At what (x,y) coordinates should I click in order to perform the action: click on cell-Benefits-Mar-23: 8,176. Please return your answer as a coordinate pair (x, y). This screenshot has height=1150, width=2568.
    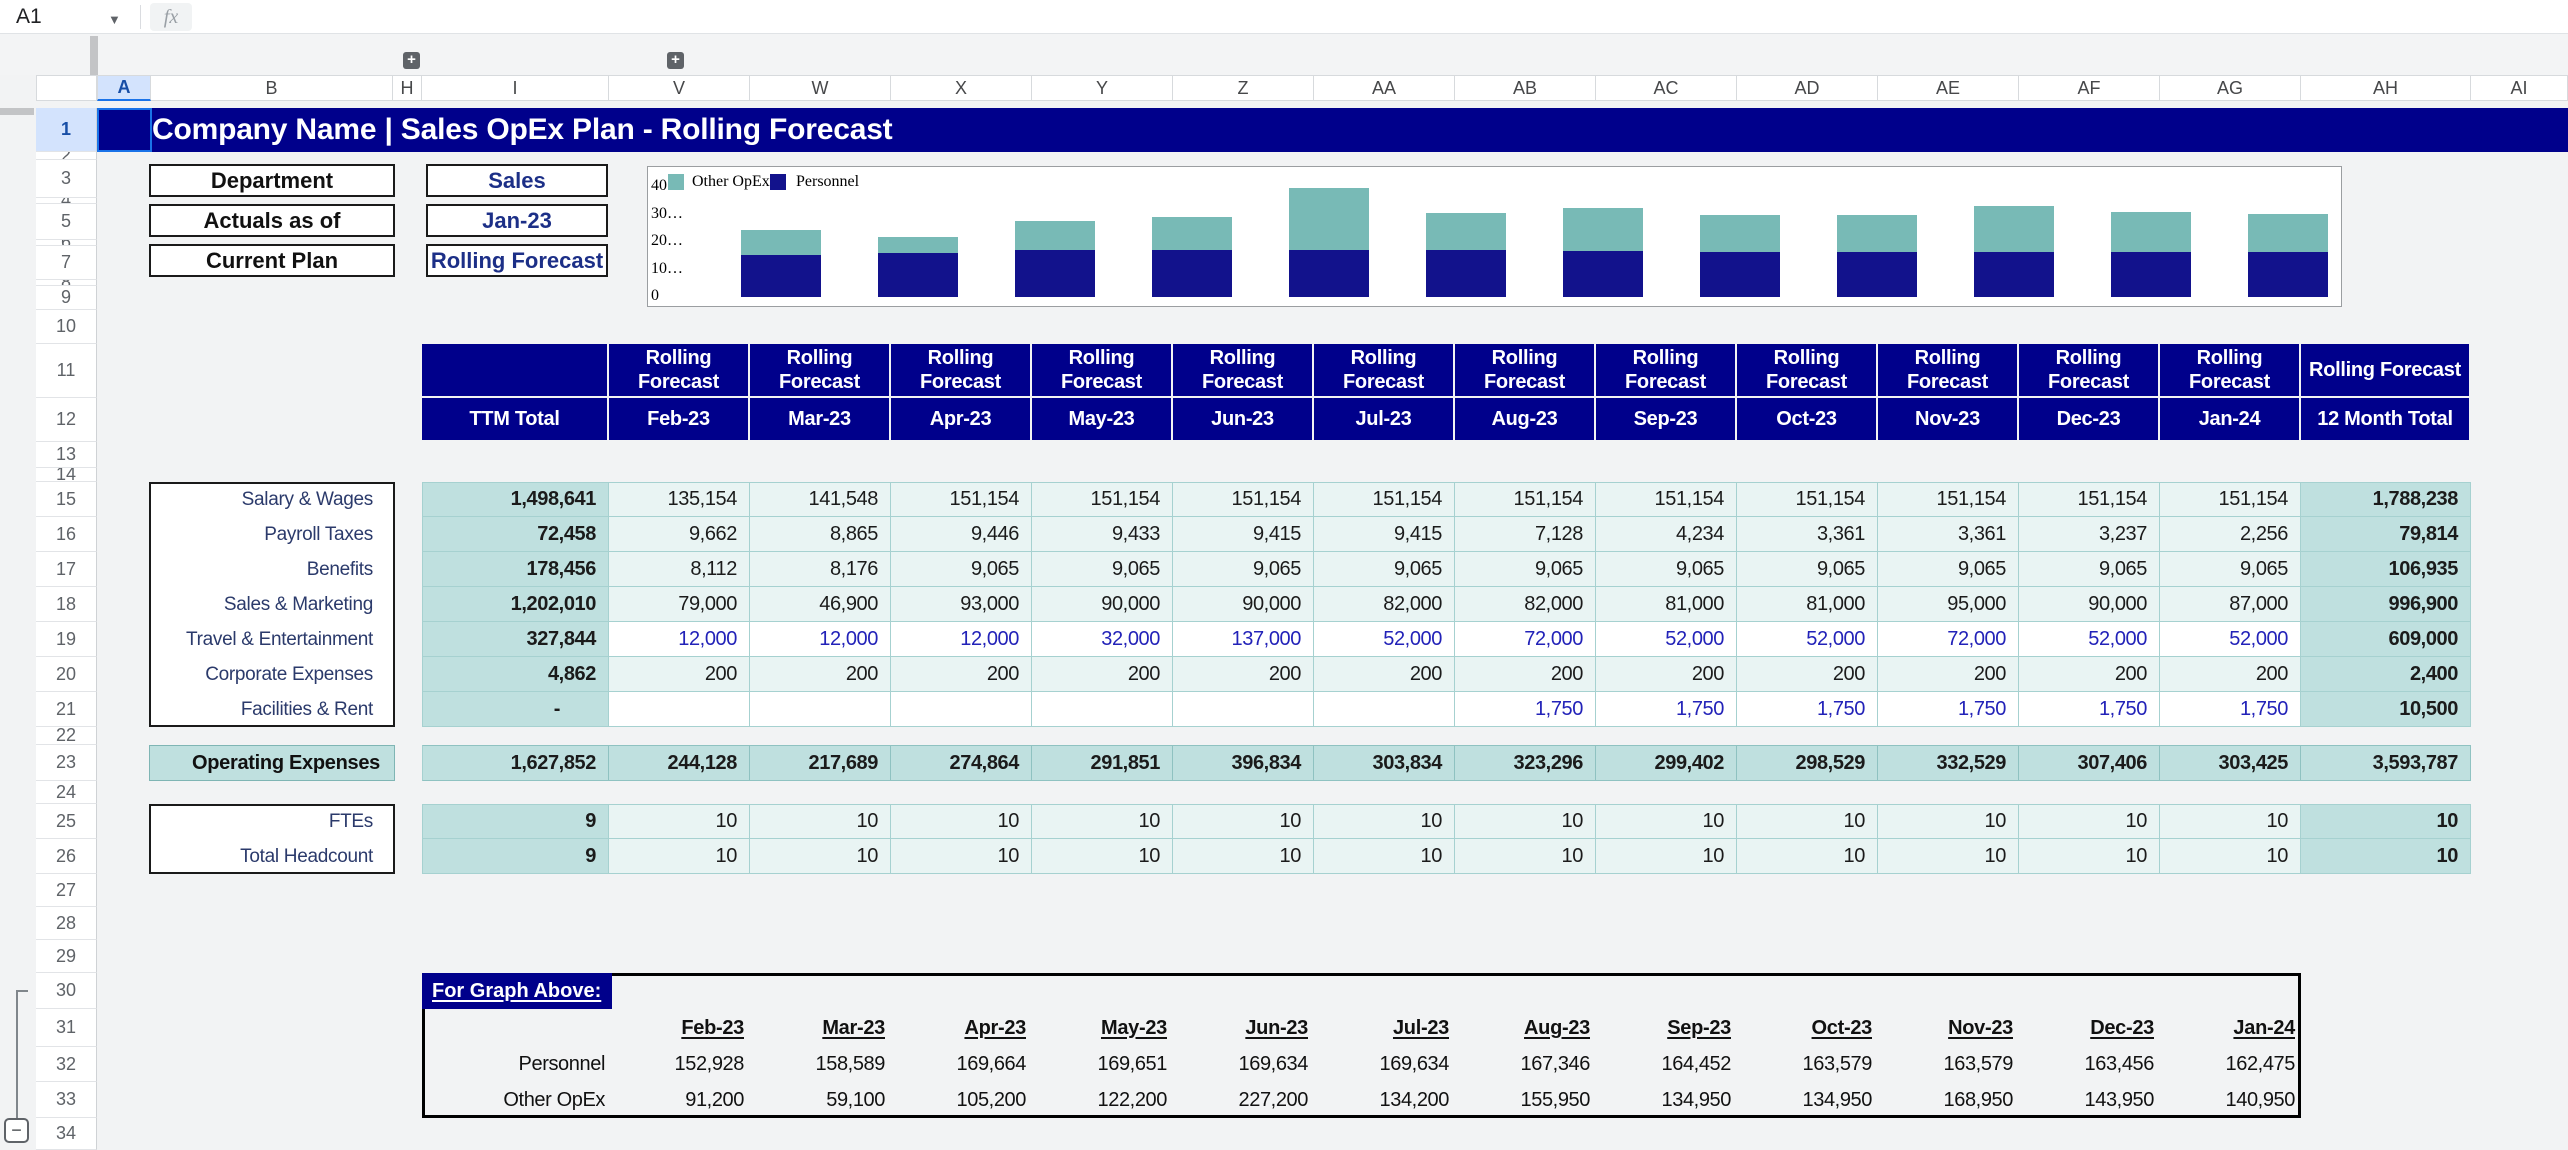
    Looking at the image, I should click on (820, 569).